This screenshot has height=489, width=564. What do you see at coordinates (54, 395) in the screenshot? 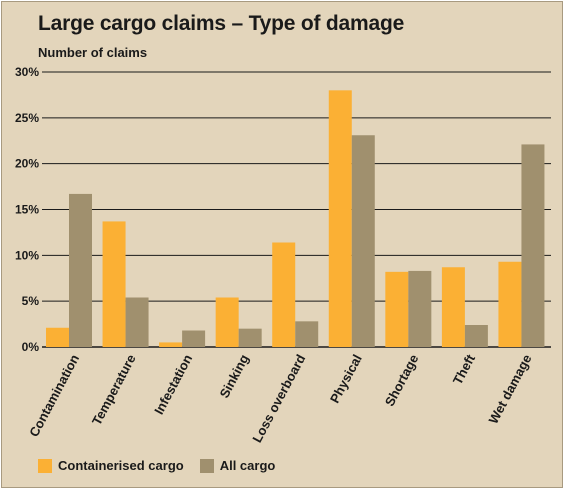
I see `x-tick-label: Contamination` at bounding box center [54, 395].